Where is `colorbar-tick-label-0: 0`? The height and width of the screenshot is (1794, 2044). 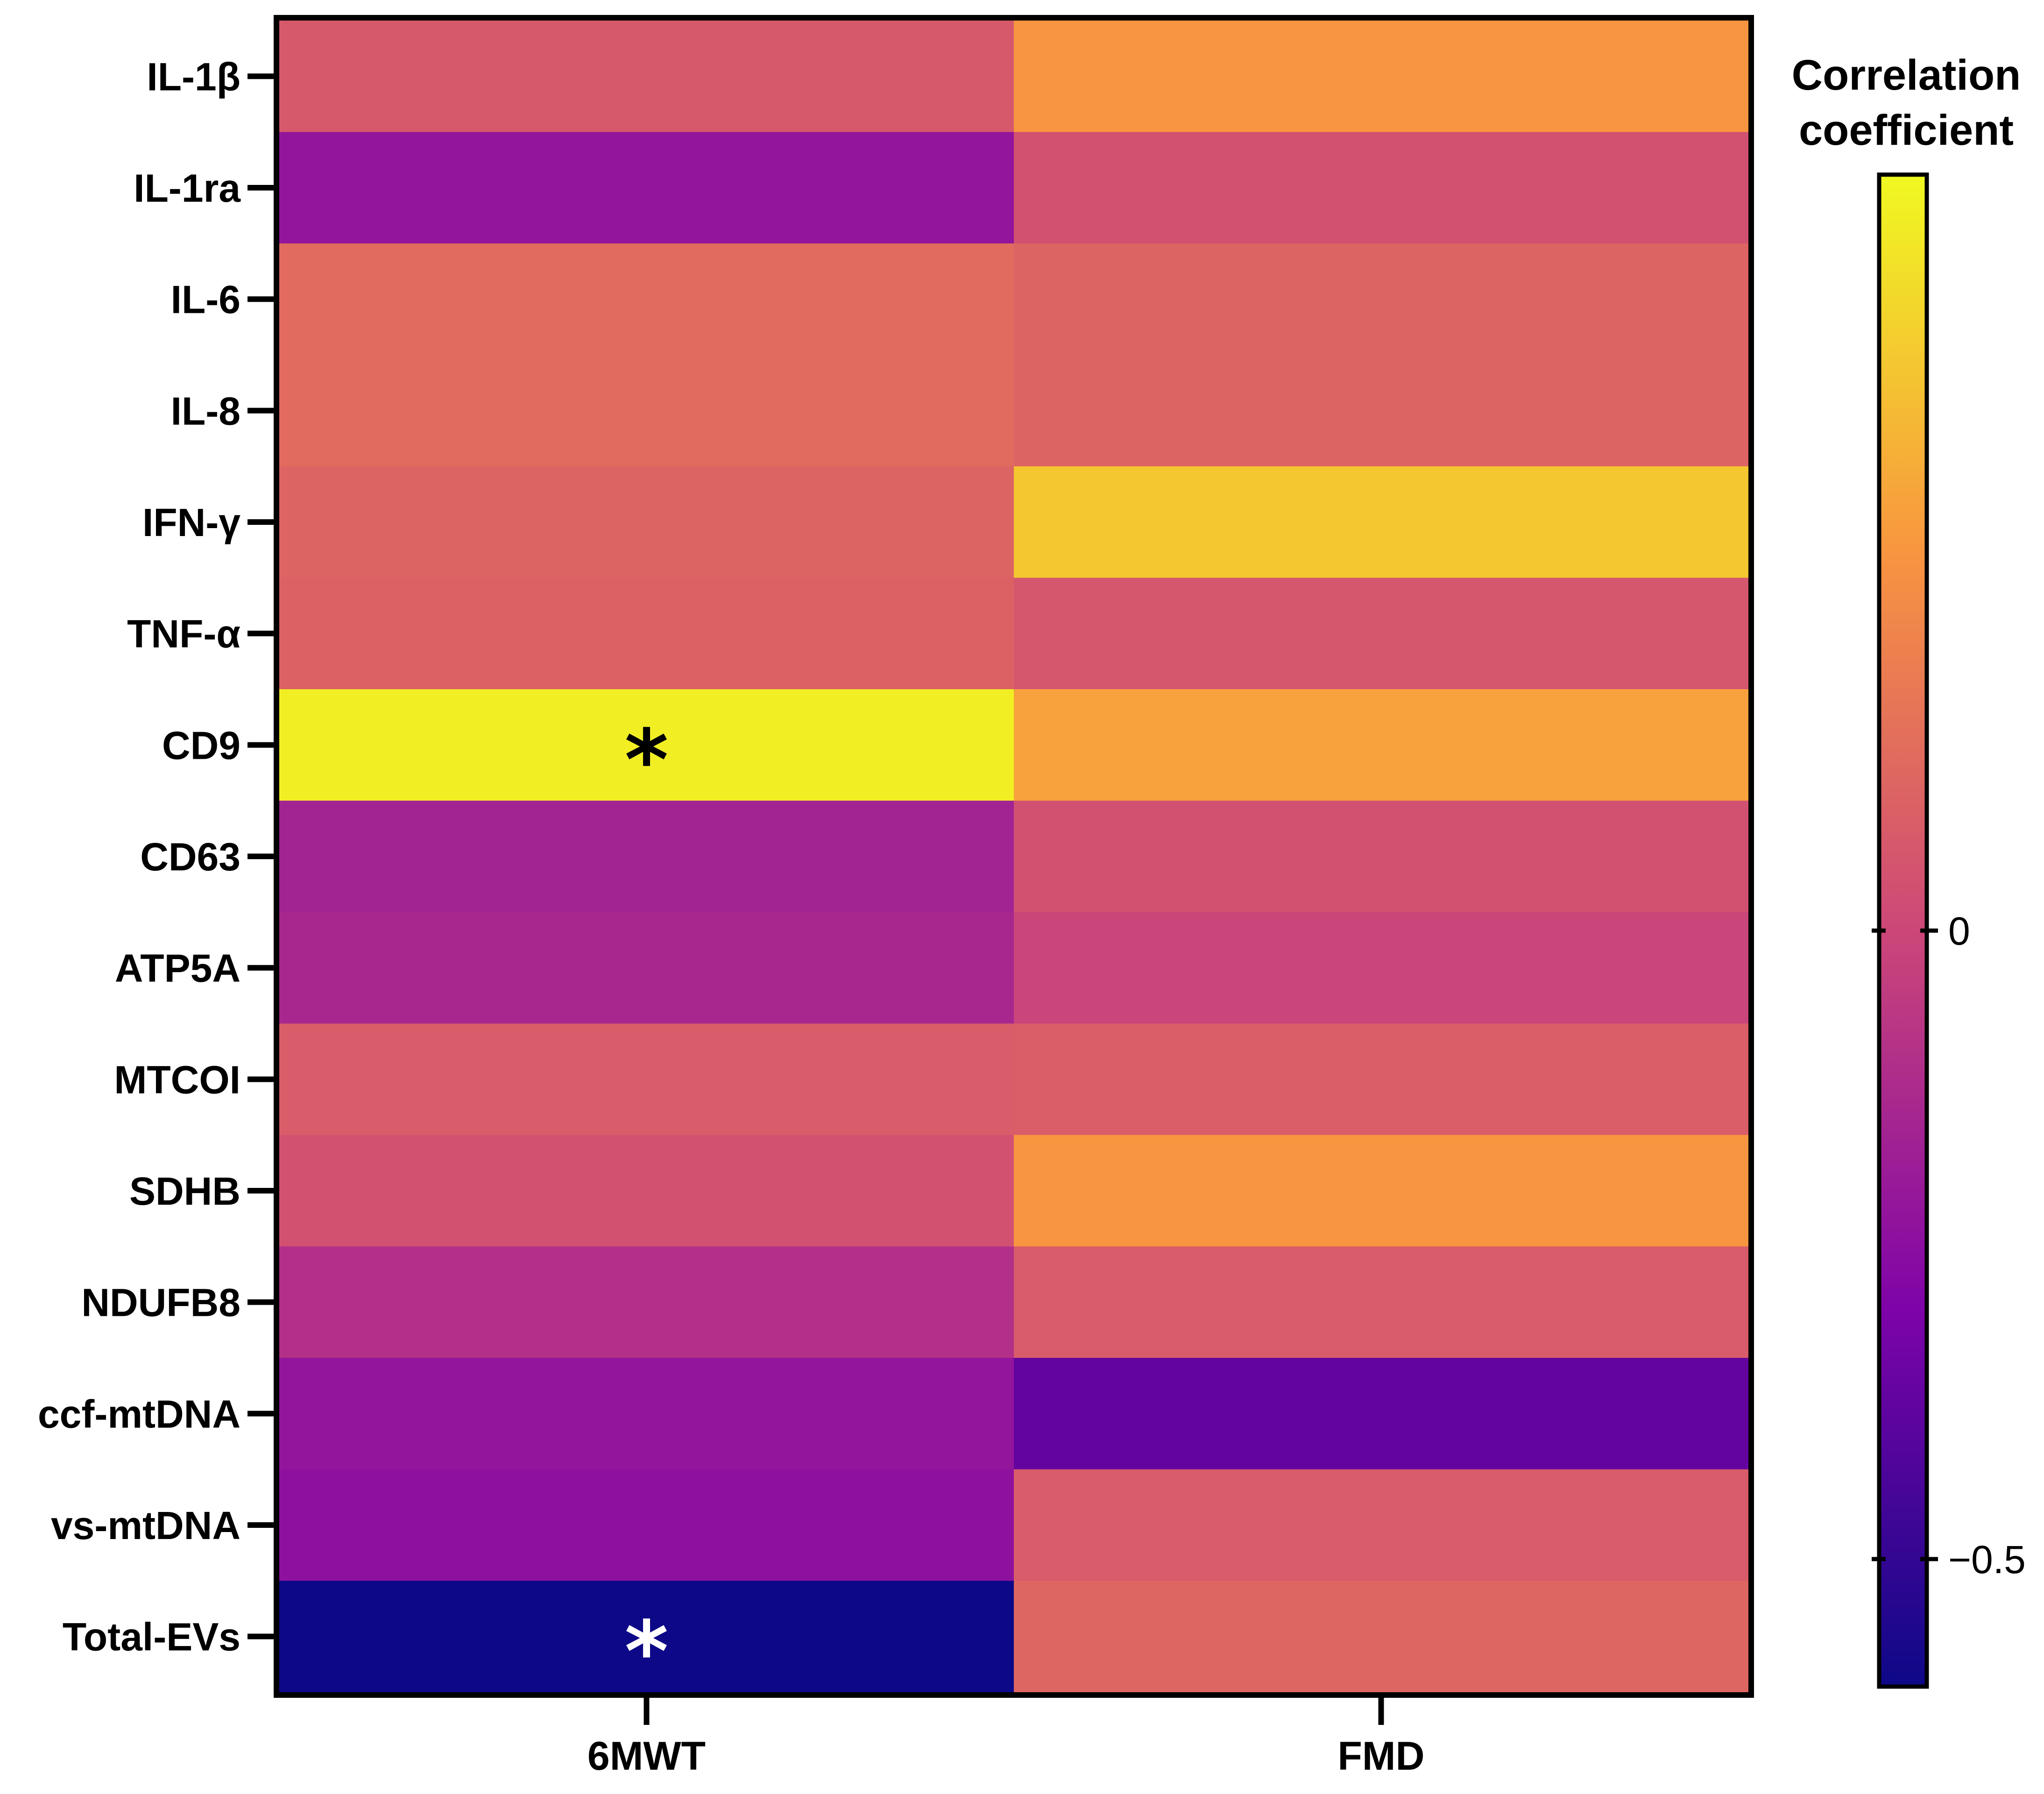 colorbar-tick-label-0: 0 is located at coordinates (1959, 931).